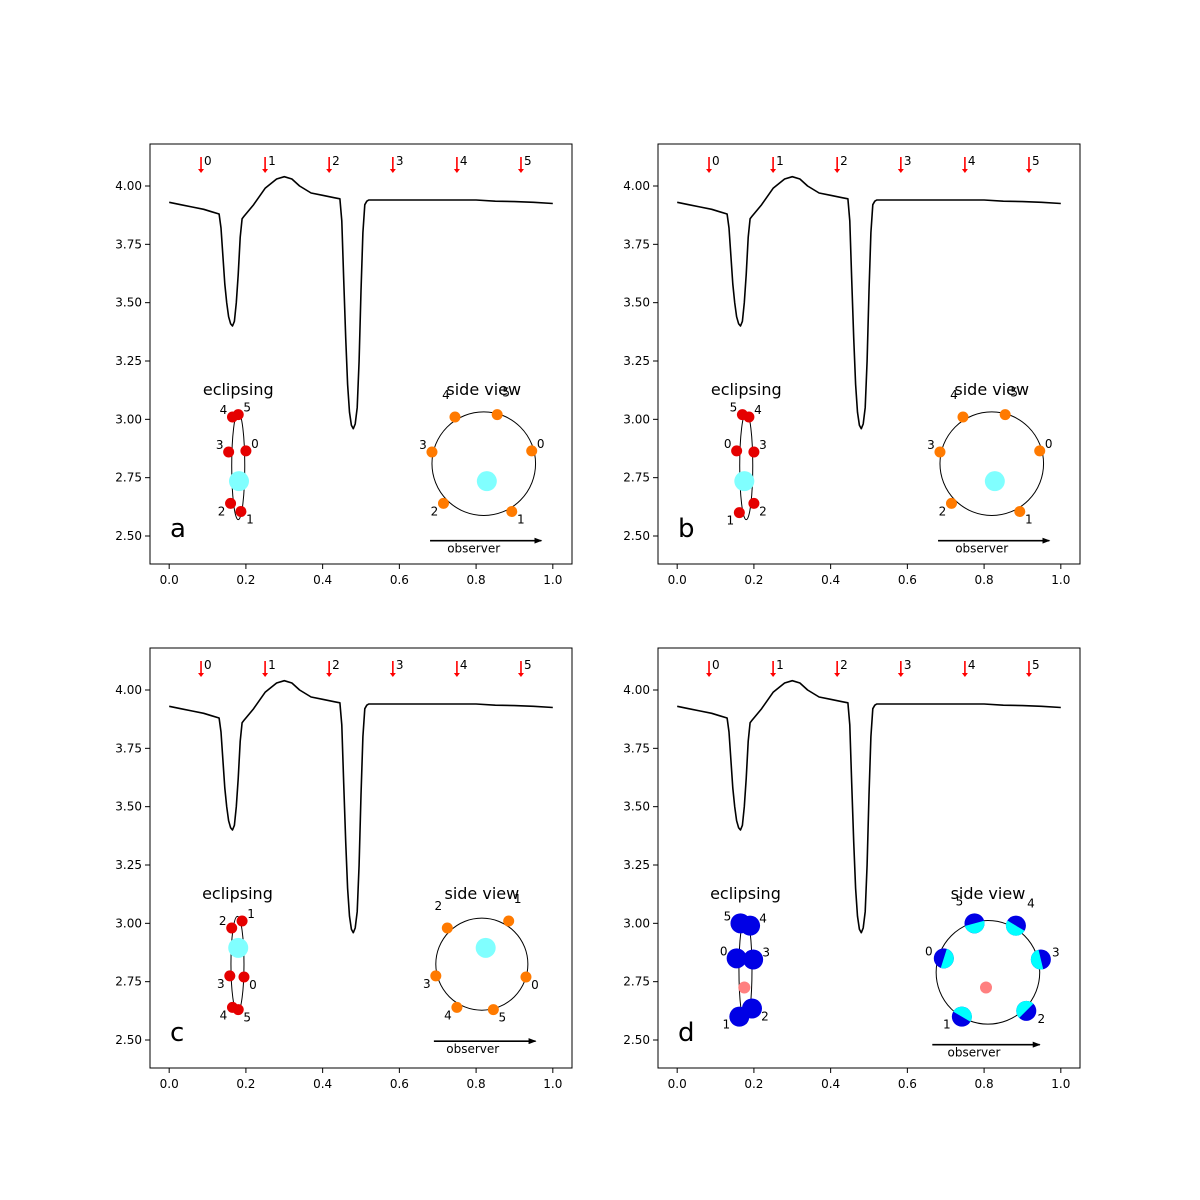 The image size is (1200, 1200). I want to click on side-view-point-label: 3, so click(423, 445).